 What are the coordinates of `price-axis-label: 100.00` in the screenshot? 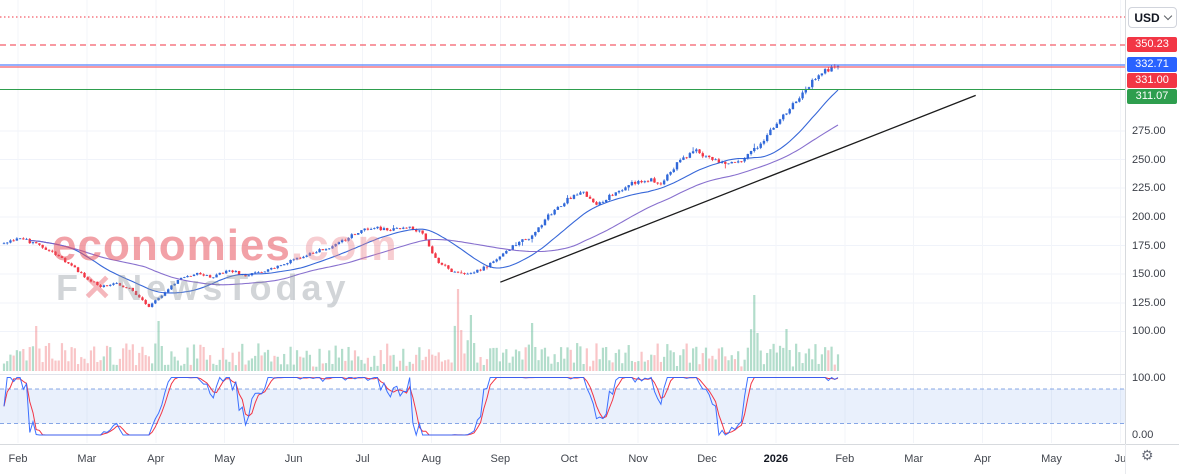 It's located at (1149, 331).